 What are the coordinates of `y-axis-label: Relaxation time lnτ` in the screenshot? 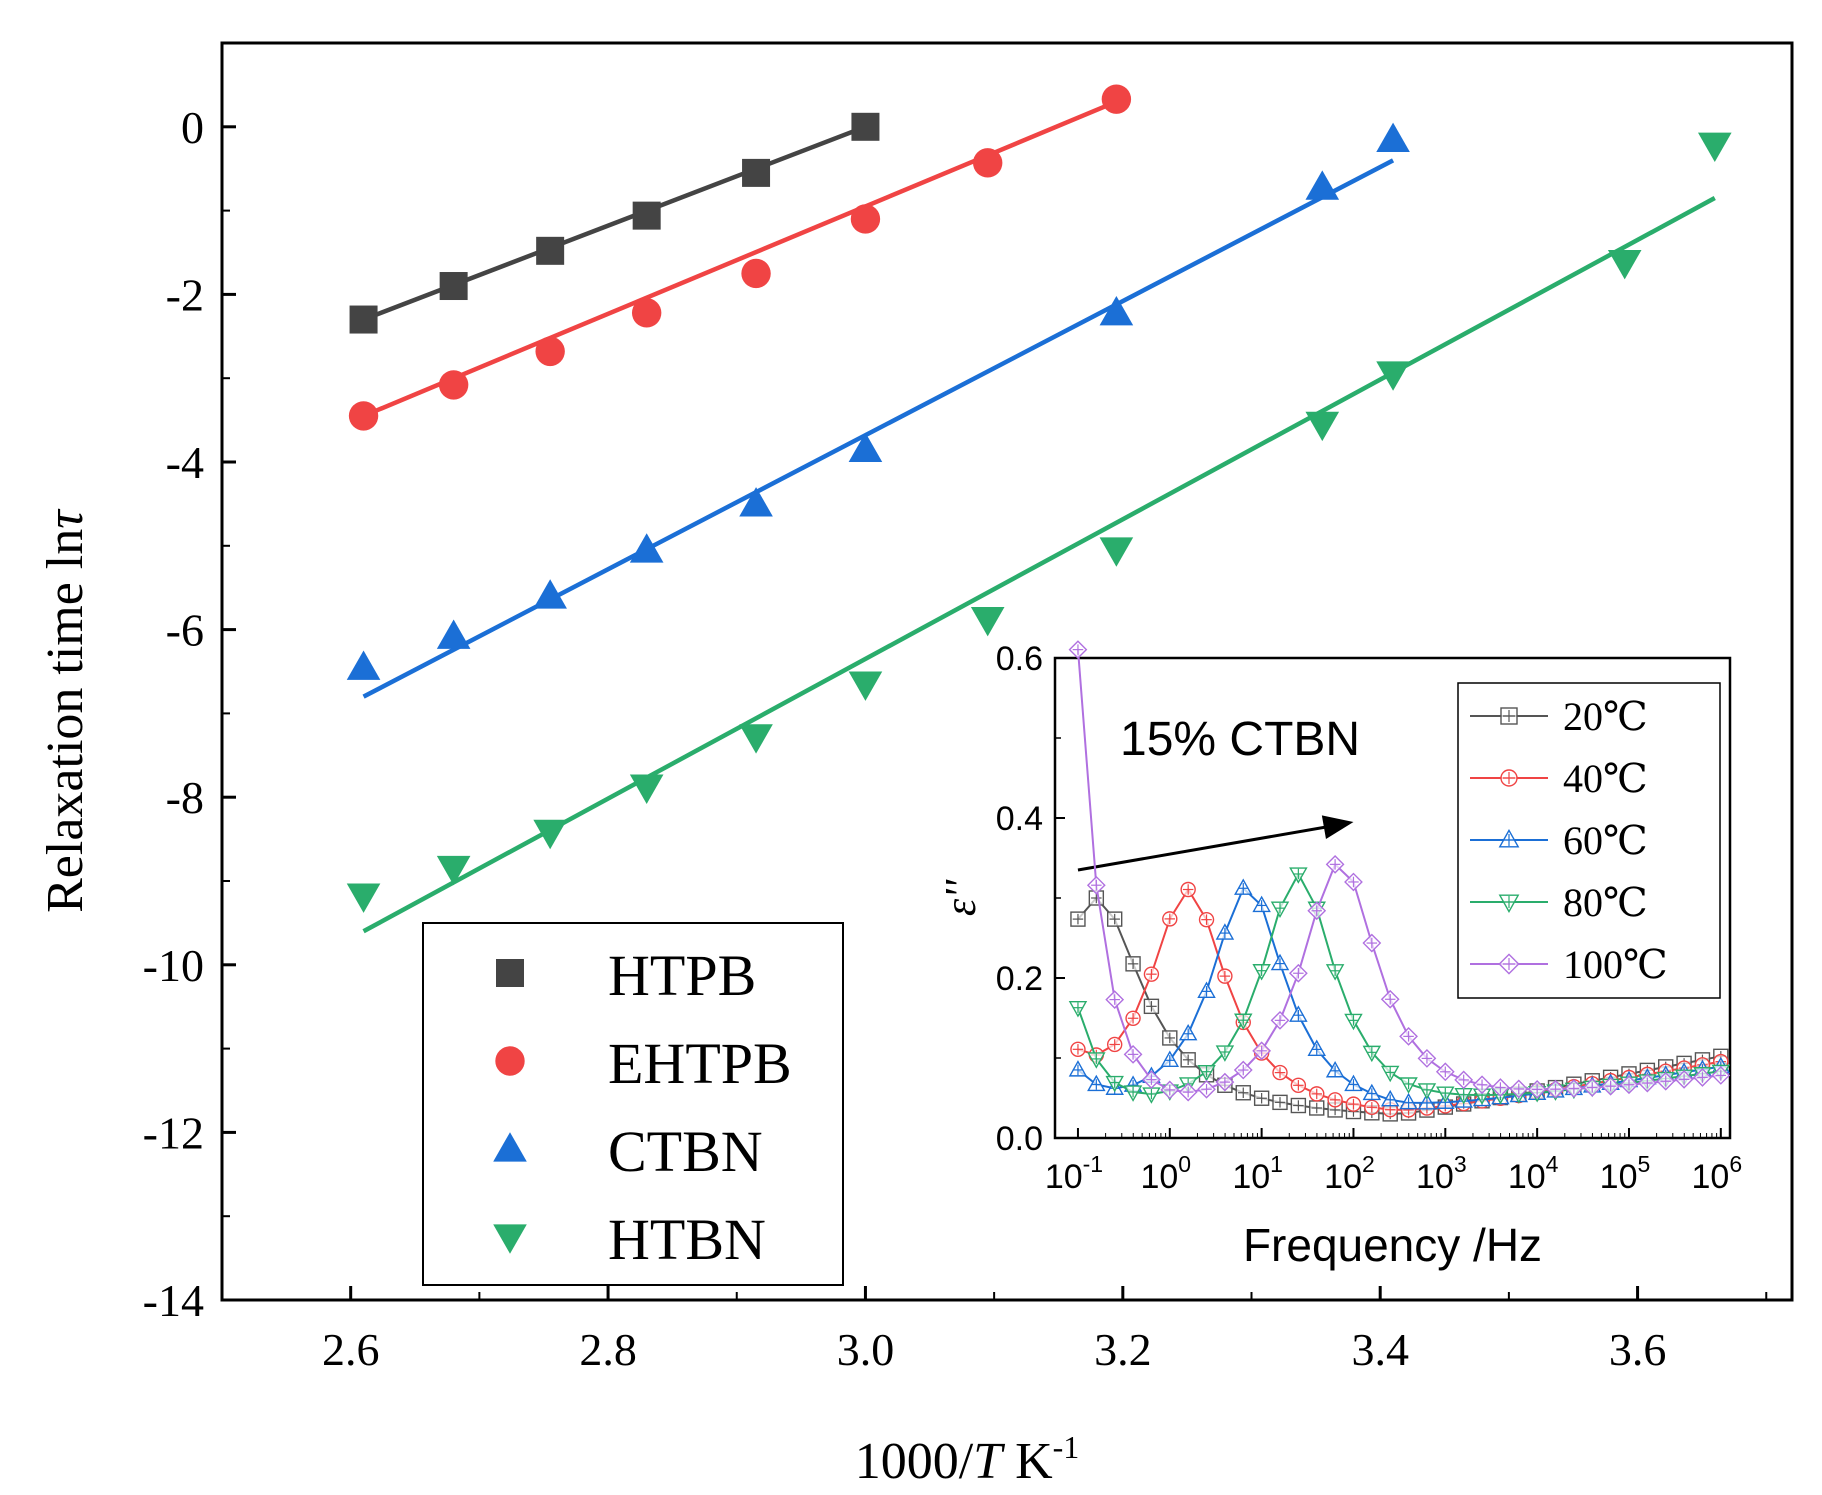 It's located at (65, 710).